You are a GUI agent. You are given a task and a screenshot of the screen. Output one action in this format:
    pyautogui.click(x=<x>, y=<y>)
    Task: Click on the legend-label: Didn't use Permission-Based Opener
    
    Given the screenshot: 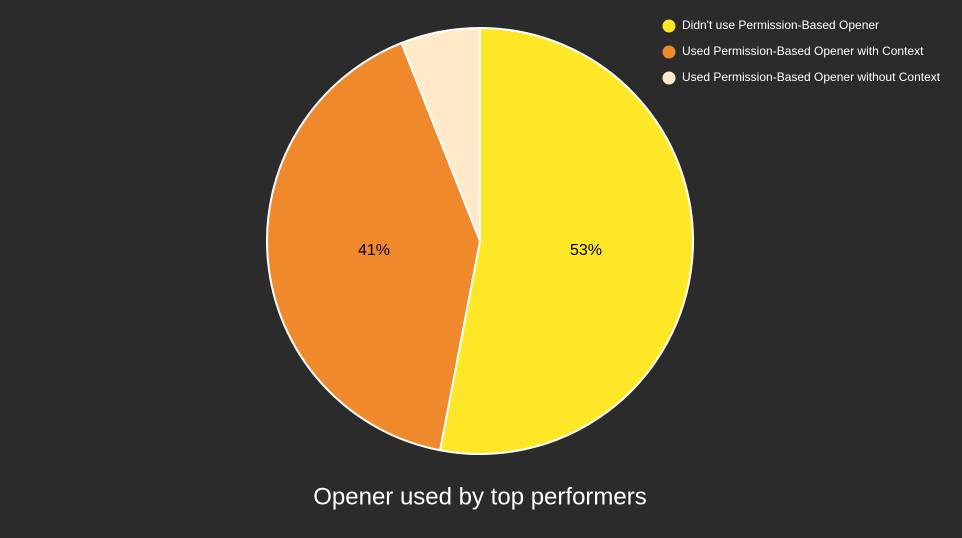 What is the action you would take?
    pyautogui.click(x=780, y=25)
    